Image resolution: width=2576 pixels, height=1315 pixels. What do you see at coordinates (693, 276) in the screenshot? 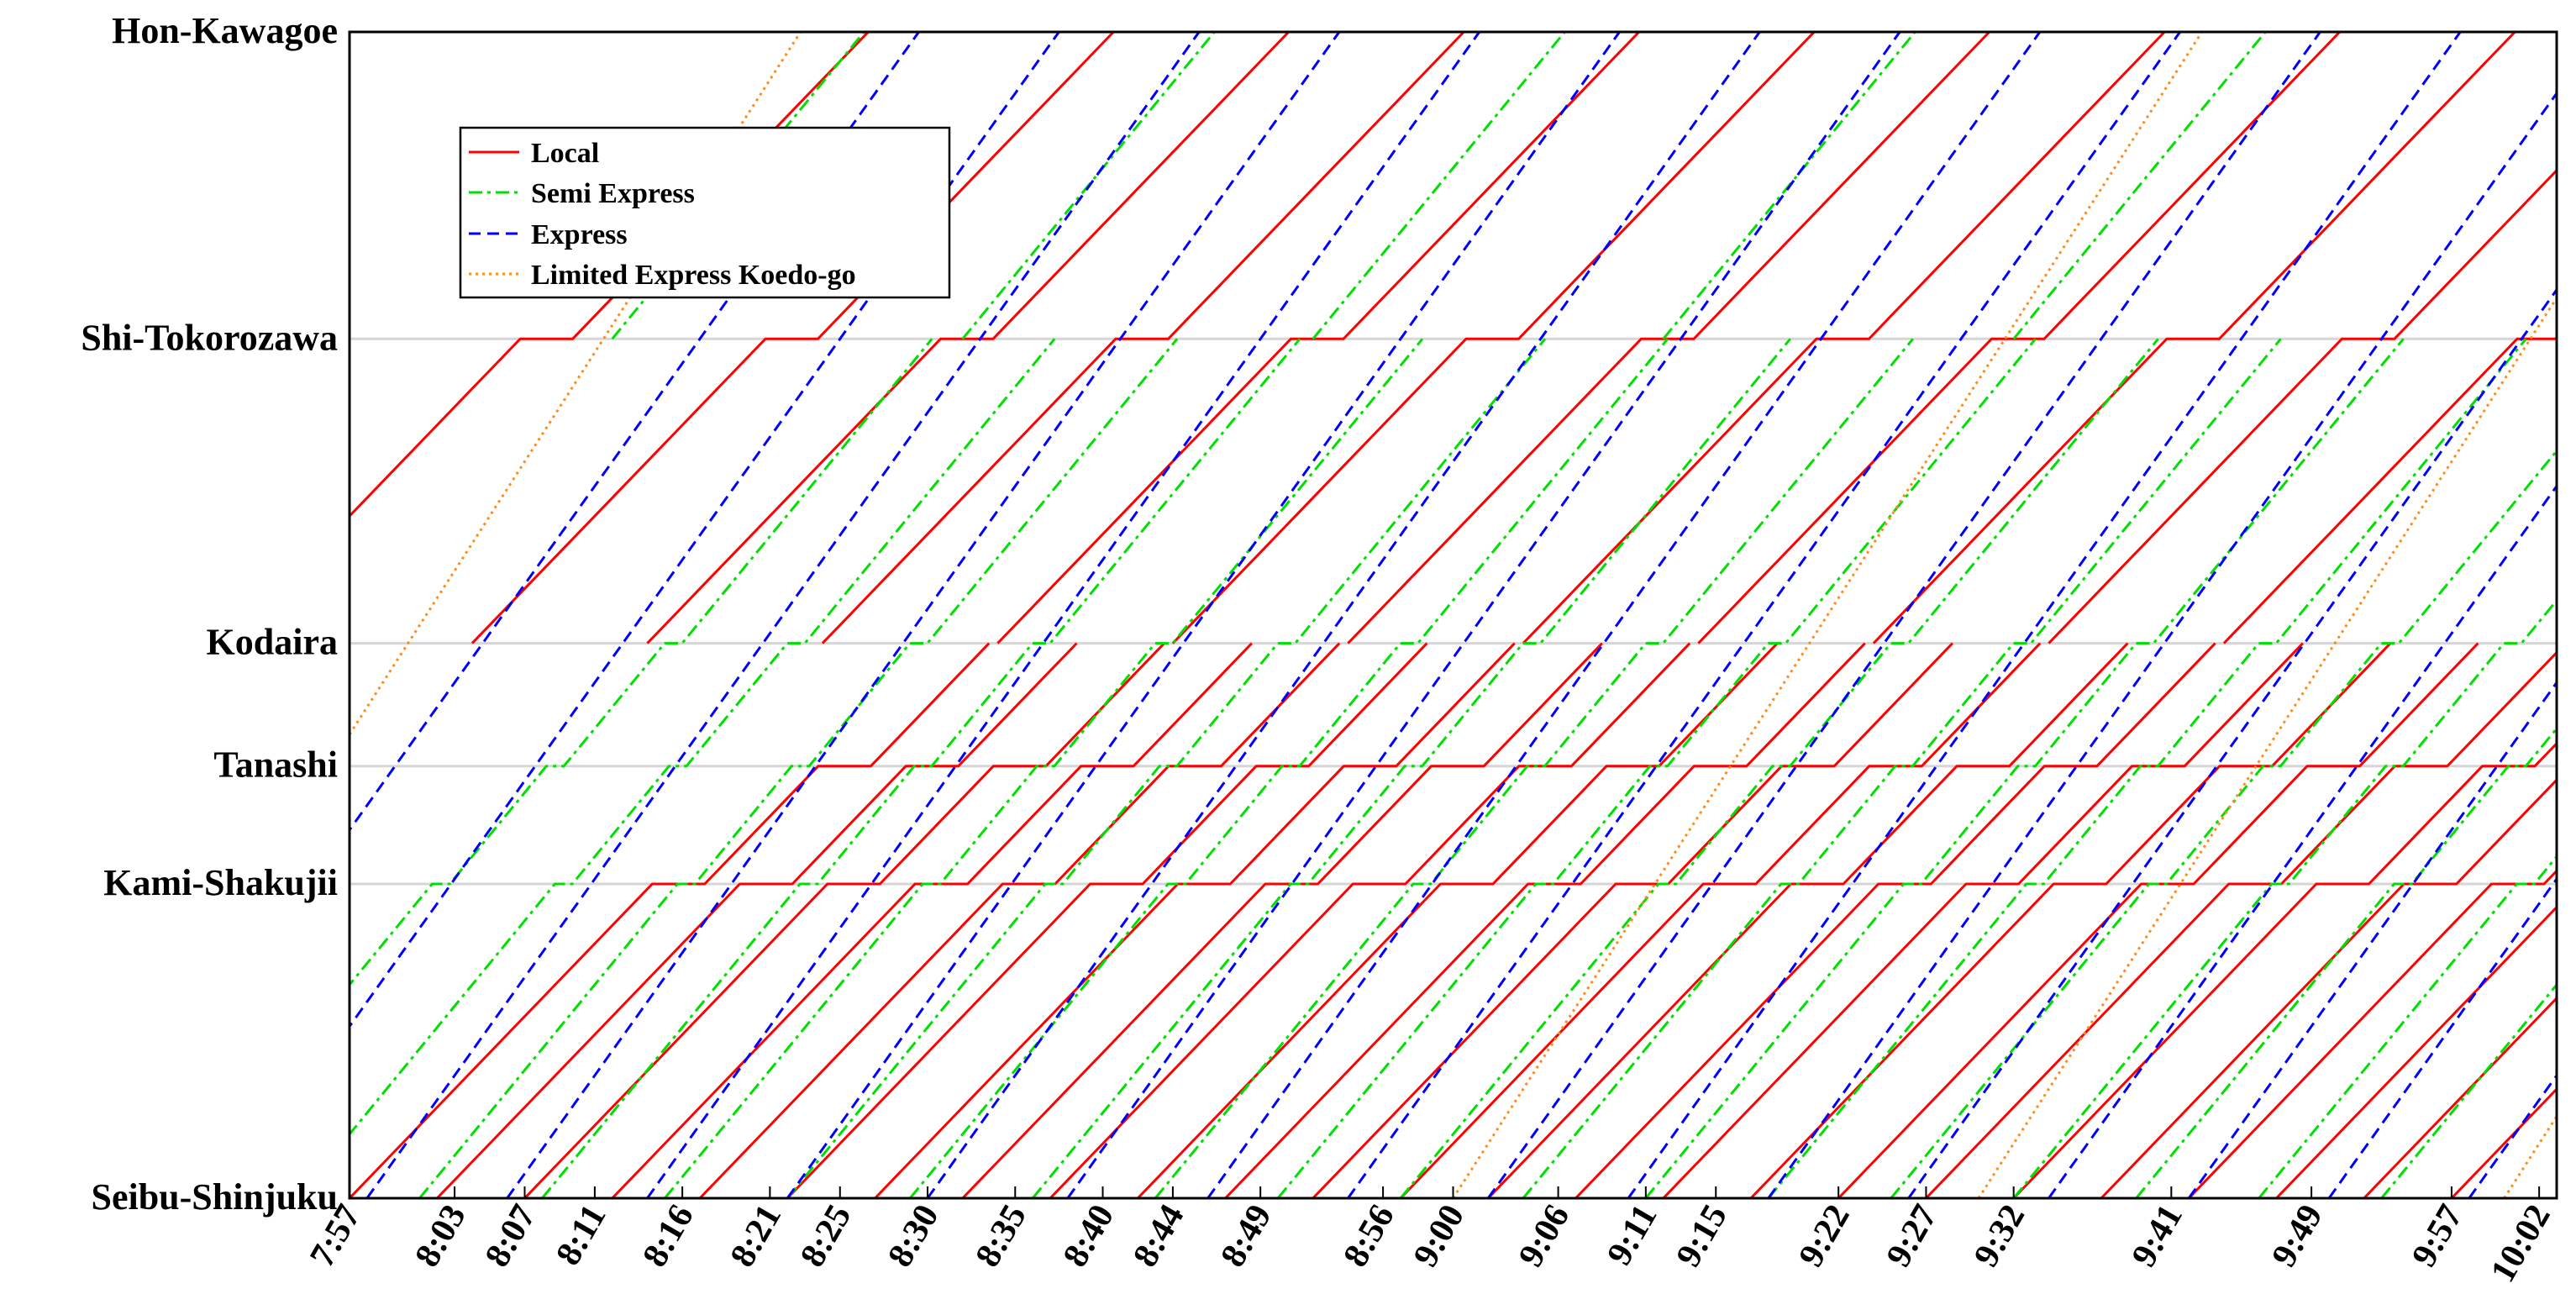
I see `legend-label-limited-express: Limited Express Koedo-go` at bounding box center [693, 276].